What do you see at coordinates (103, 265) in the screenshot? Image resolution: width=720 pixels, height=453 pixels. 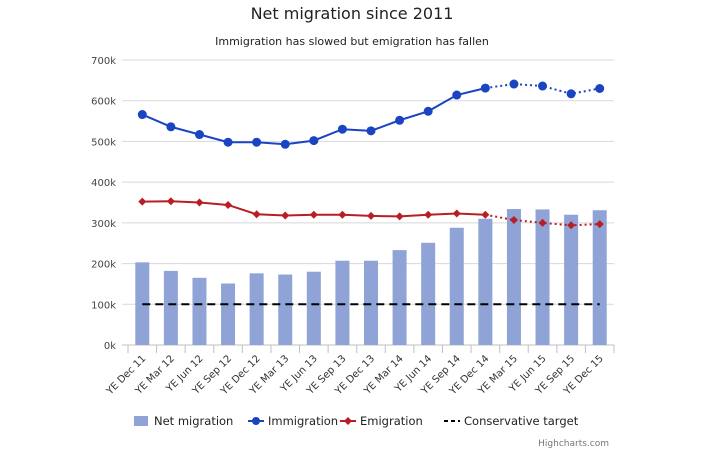 I see `y-tick-label: 200k` at bounding box center [103, 265].